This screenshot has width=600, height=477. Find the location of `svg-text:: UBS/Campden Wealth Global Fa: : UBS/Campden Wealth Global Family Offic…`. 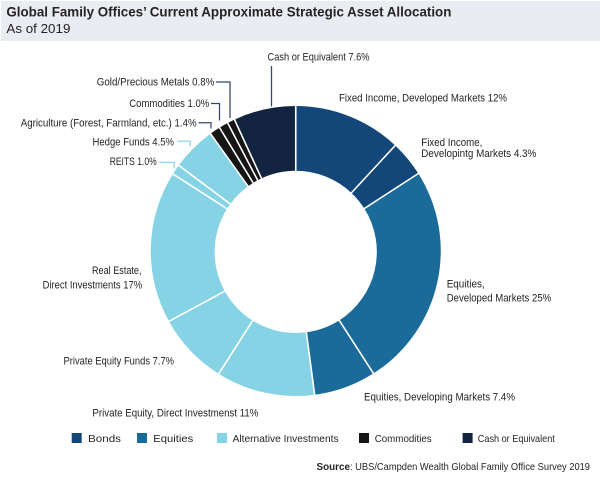

svg-text:: UBS/Campden Wealth Global Fa: : UBS/Campden Wealth Global Family Offic… is located at coordinates (470, 467).